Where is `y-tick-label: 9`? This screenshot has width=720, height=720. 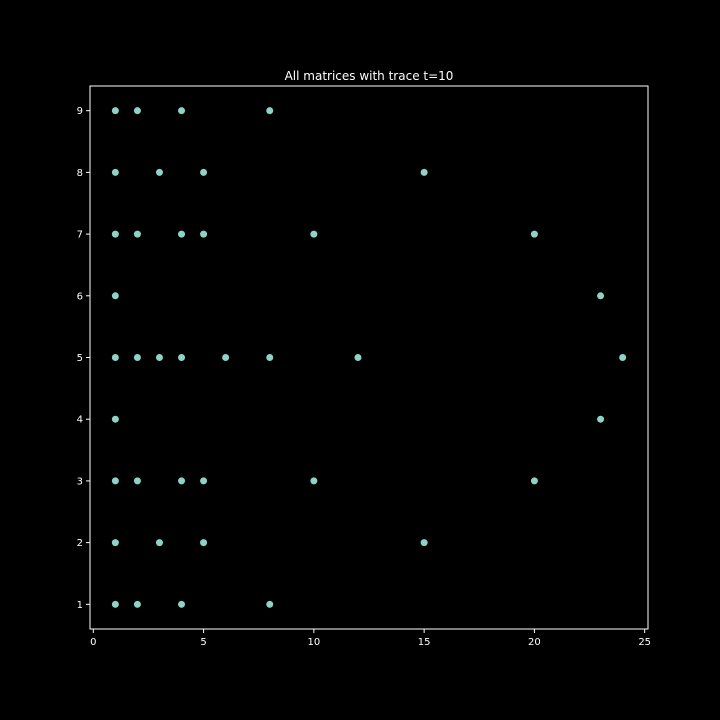 y-tick-label: 9 is located at coordinates (80, 111).